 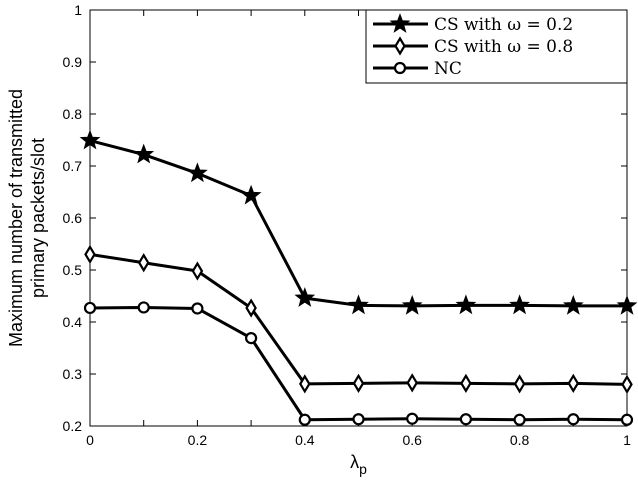 What do you see at coordinates (38, 218) in the screenshot?
I see `y-axis-label-line2: primary packets/slot` at bounding box center [38, 218].